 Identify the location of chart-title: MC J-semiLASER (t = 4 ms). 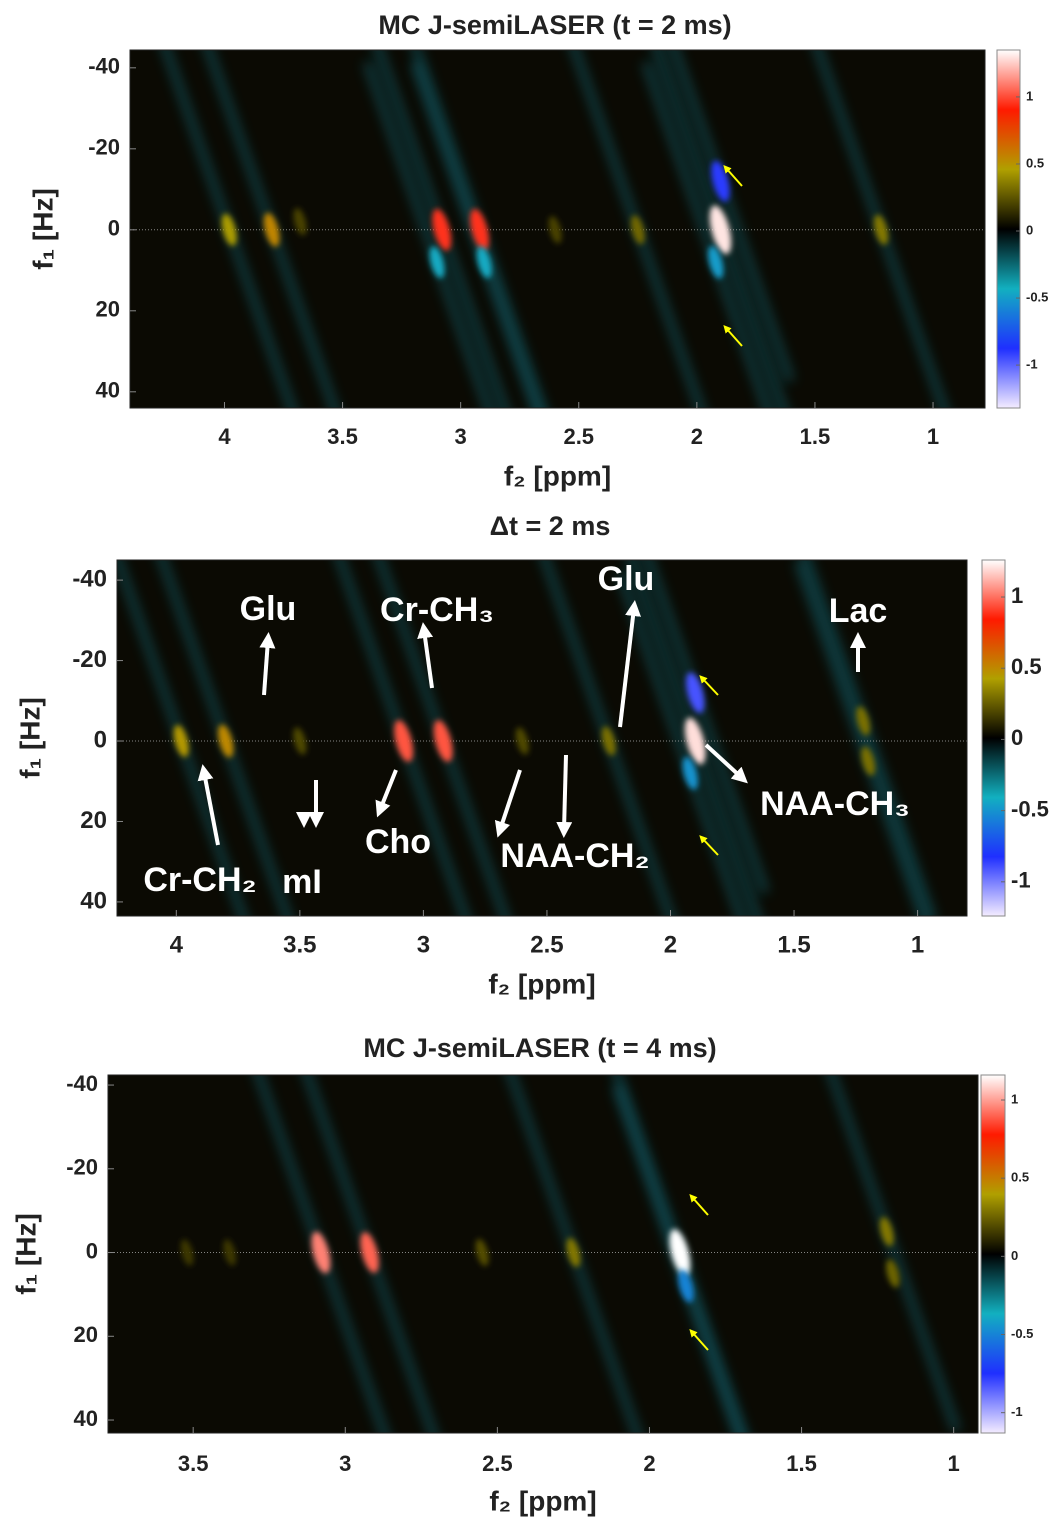
(539, 1048).